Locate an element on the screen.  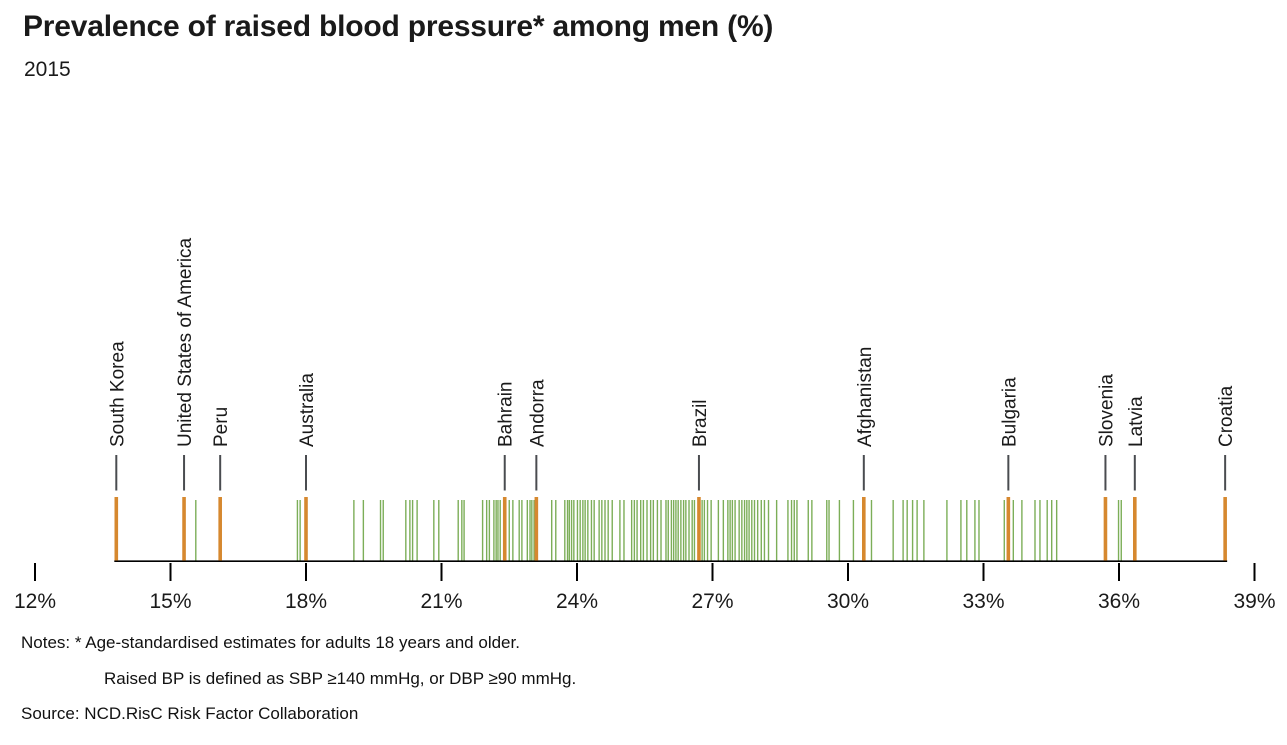
country-label: Andorra is located at coordinates (537, 413).